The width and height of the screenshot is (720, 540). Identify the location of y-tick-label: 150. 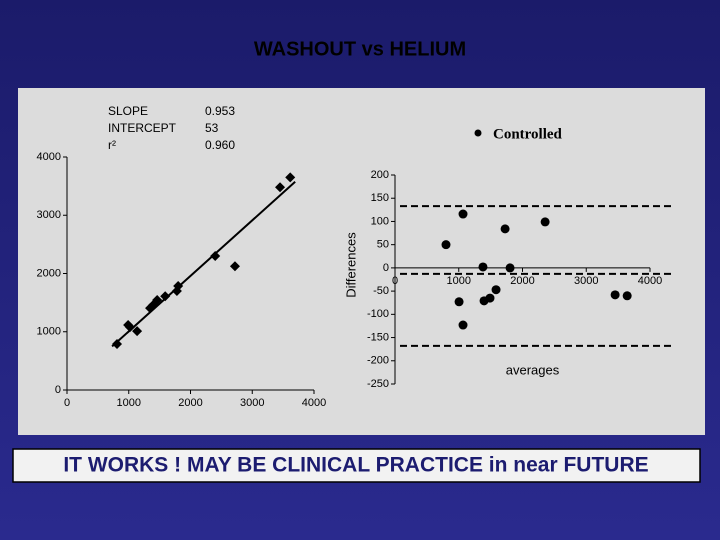
(380, 198).